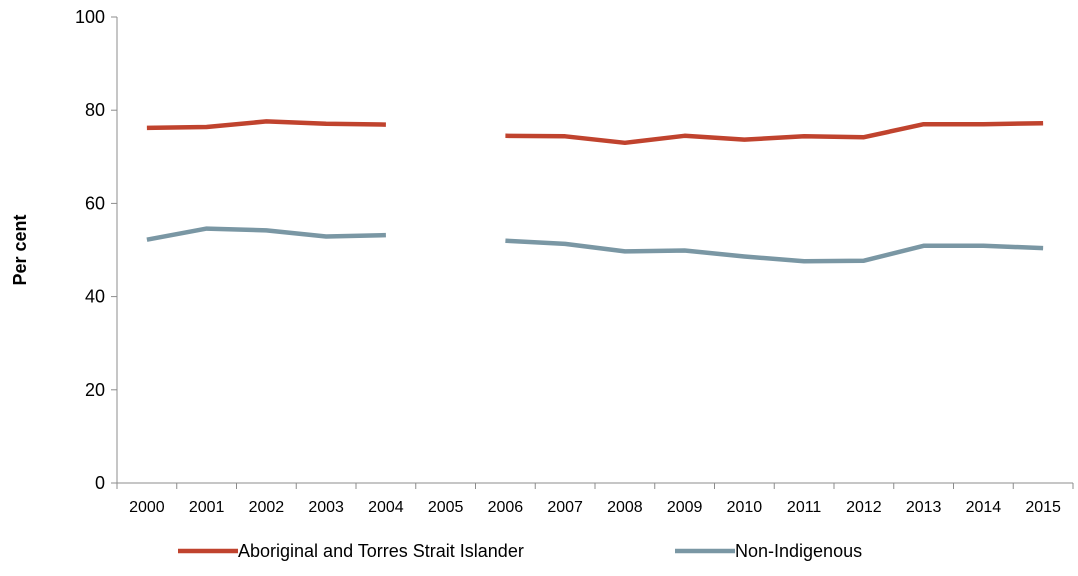 This screenshot has width=1078, height=576. What do you see at coordinates (924, 507) in the screenshot?
I see `x-tick-label: 2013` at bounding box center [924, 507].